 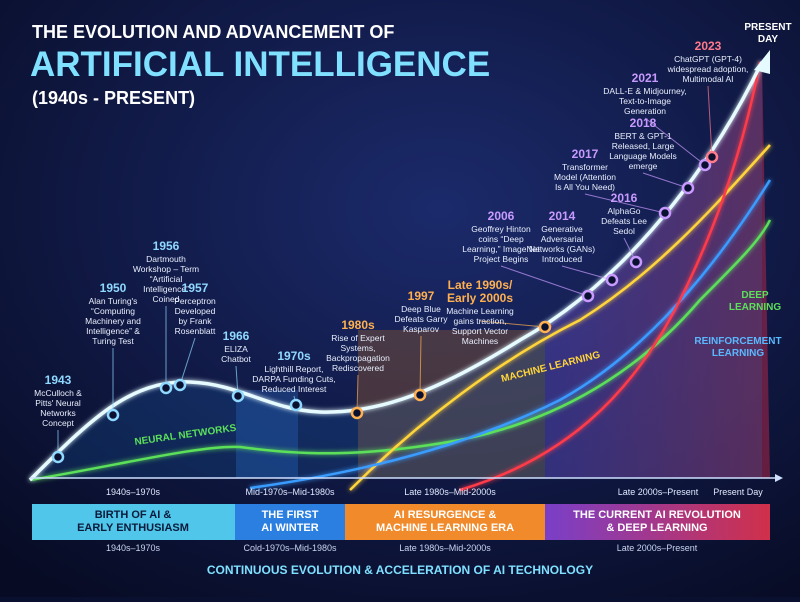 I want to click on event-text: “Artificial, so click(x=166, y=279).